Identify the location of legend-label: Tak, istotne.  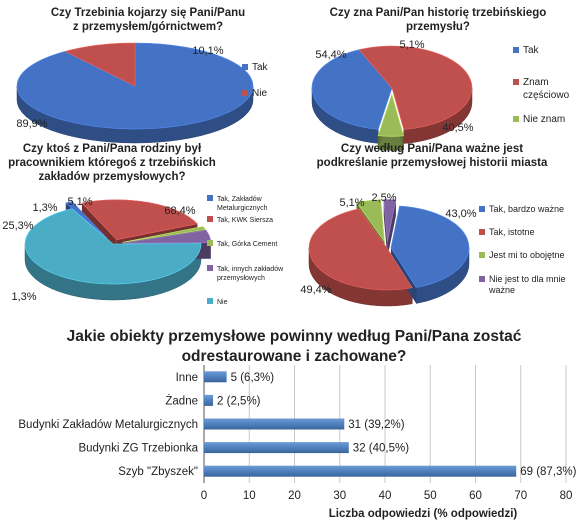
(512, 232).